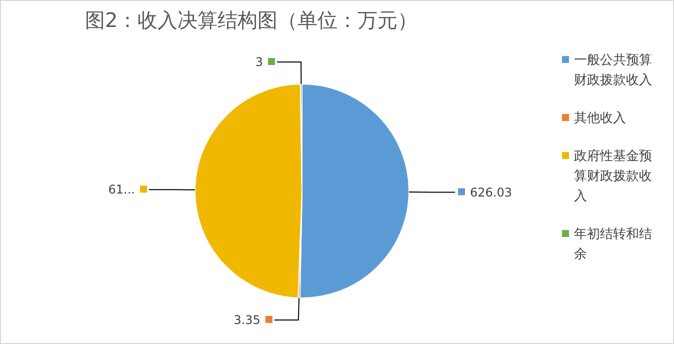 The height and width of the screenshot is (344, 674). Describe the element at coordinates (613, 70) in the screenshot. I see `legend-label: 一般公共预算财政拨款收入` at that location.